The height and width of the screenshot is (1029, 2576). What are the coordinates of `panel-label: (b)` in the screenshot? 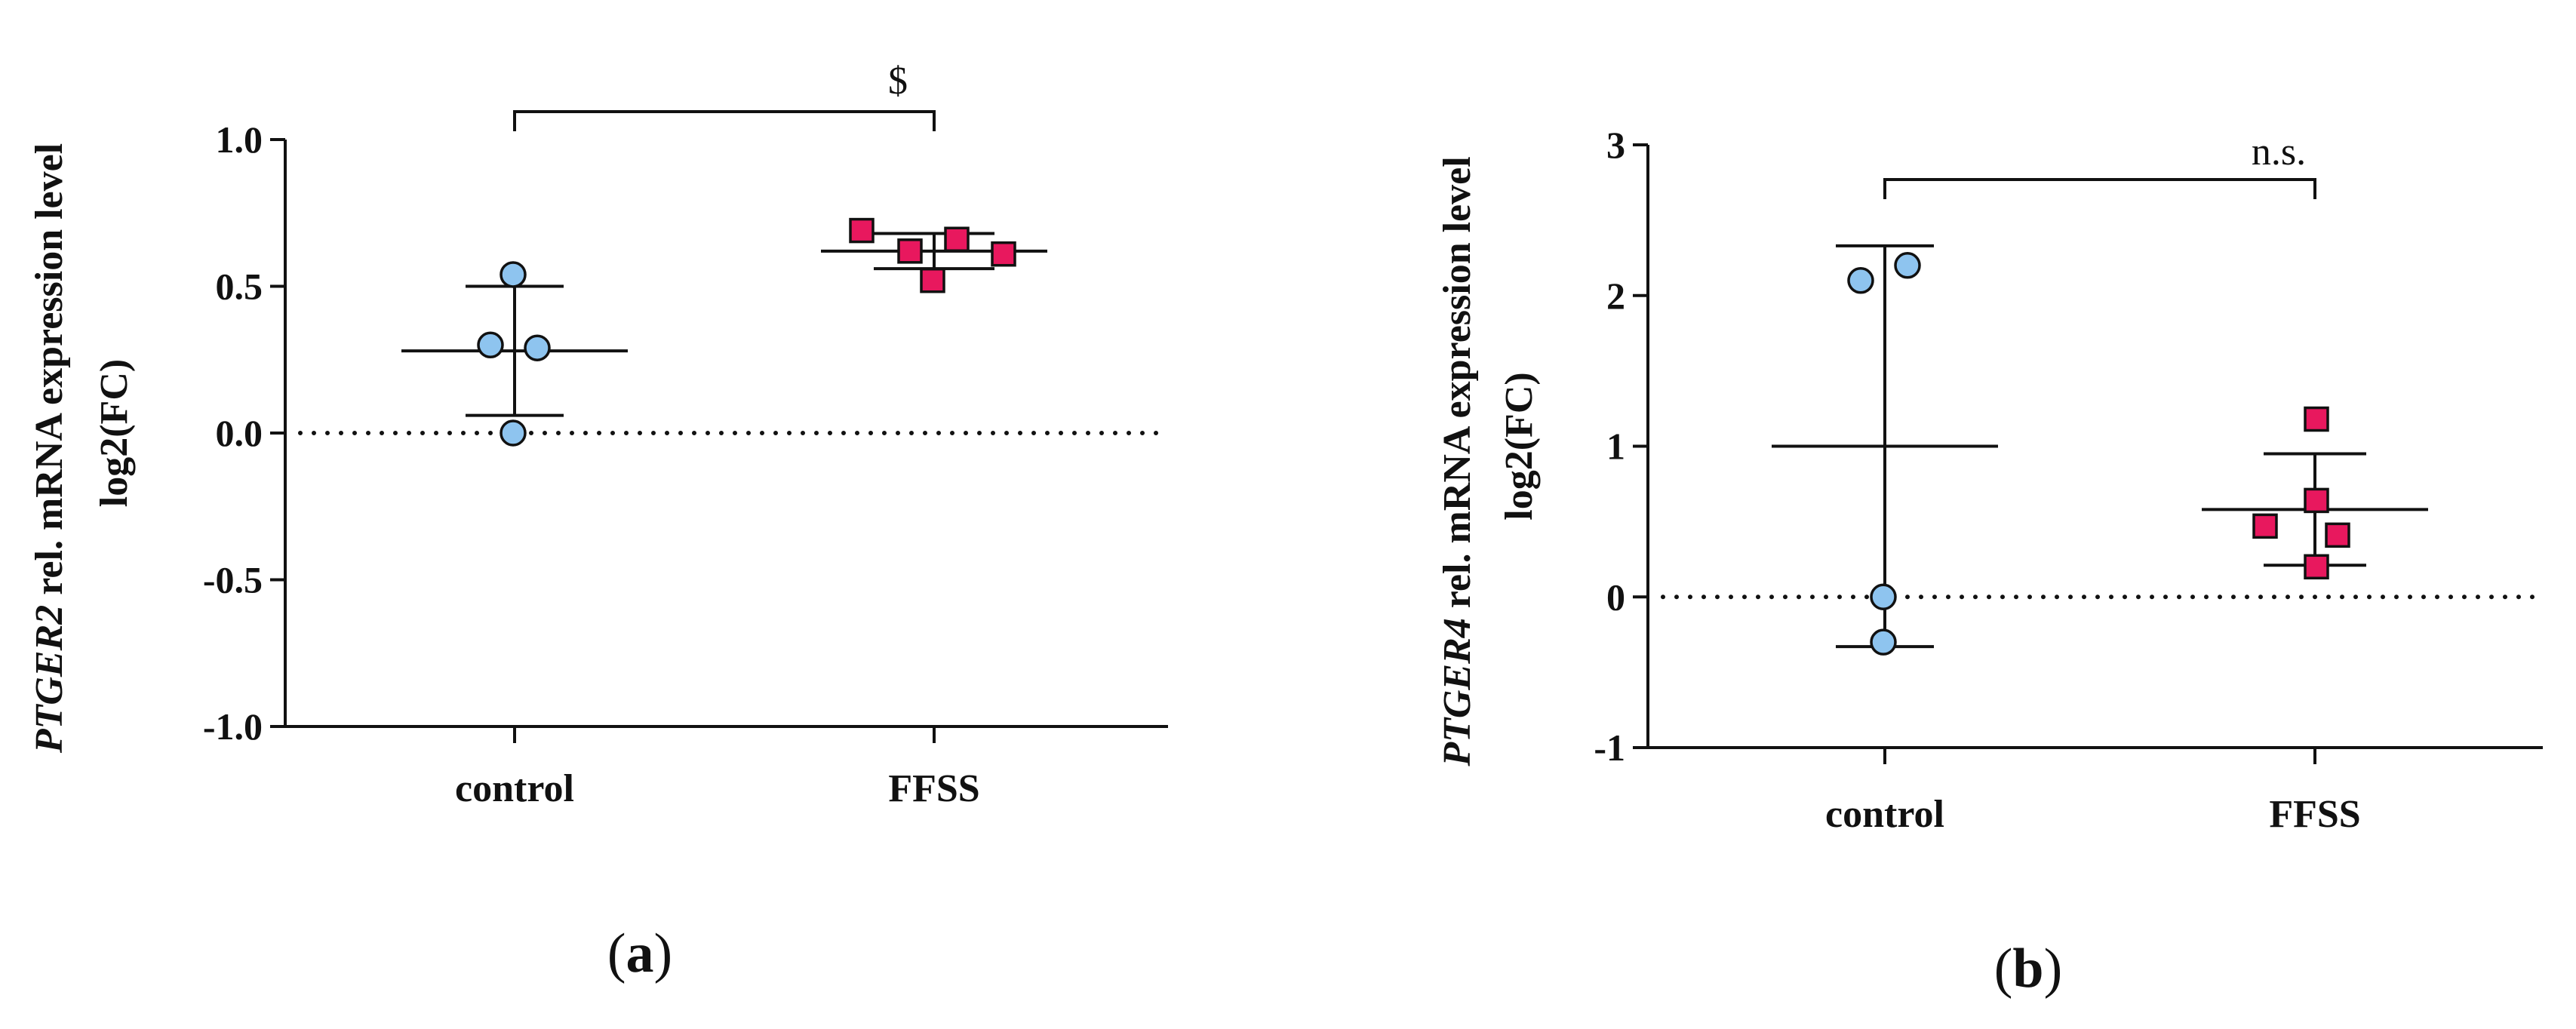 It's located at (2028, 969).